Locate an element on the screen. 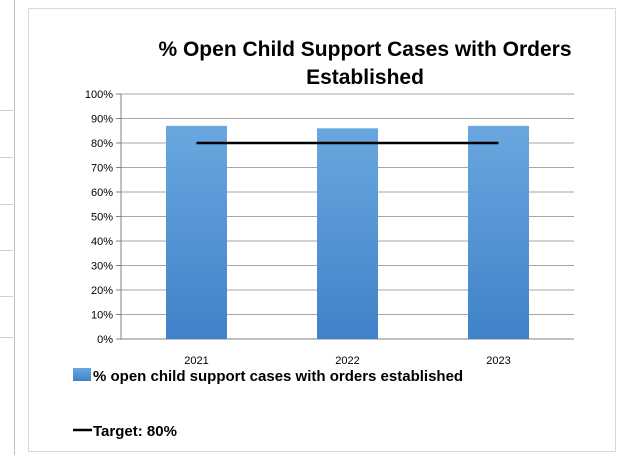 This screenshot has width=619, height=455. y-tick-label: 40% is located at coordinates (102, 242).